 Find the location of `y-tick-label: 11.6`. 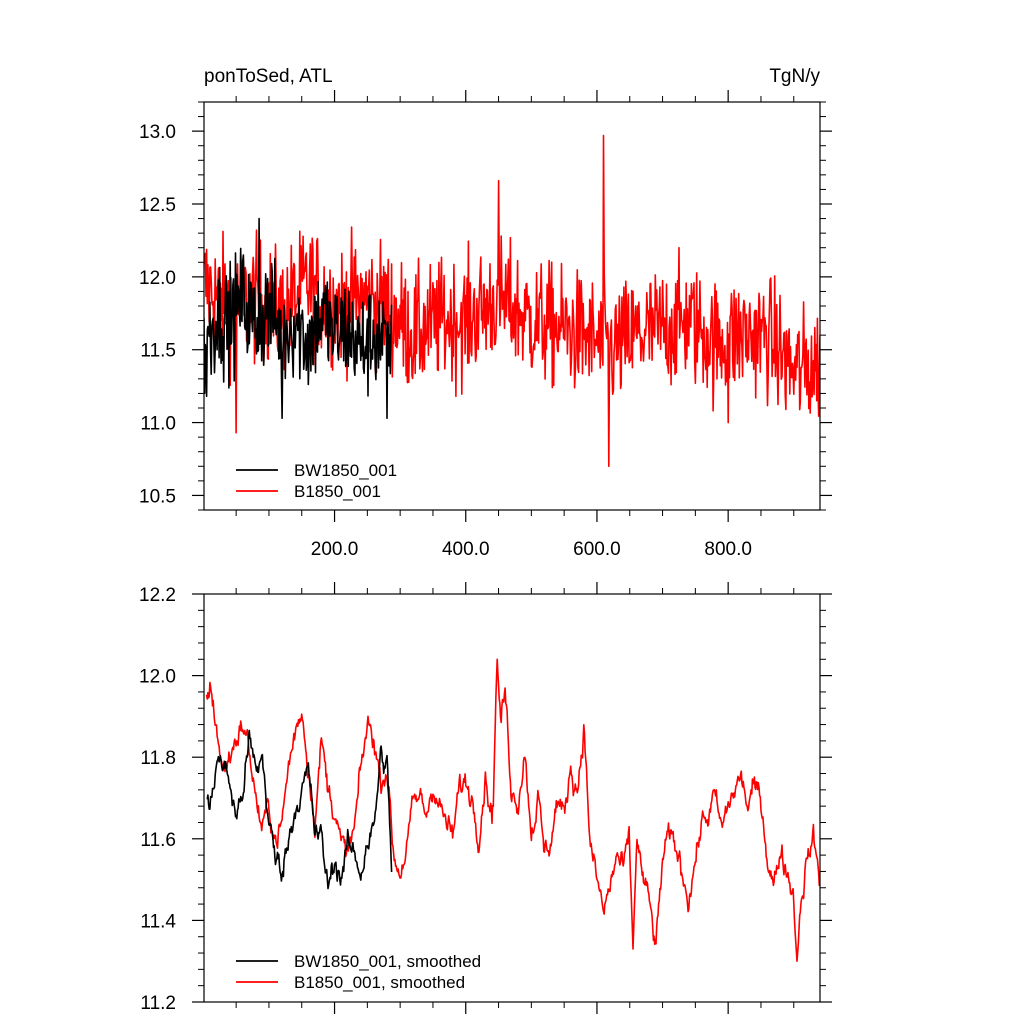

y-tick-label: 11.6 is located at coordinates (158, 840).